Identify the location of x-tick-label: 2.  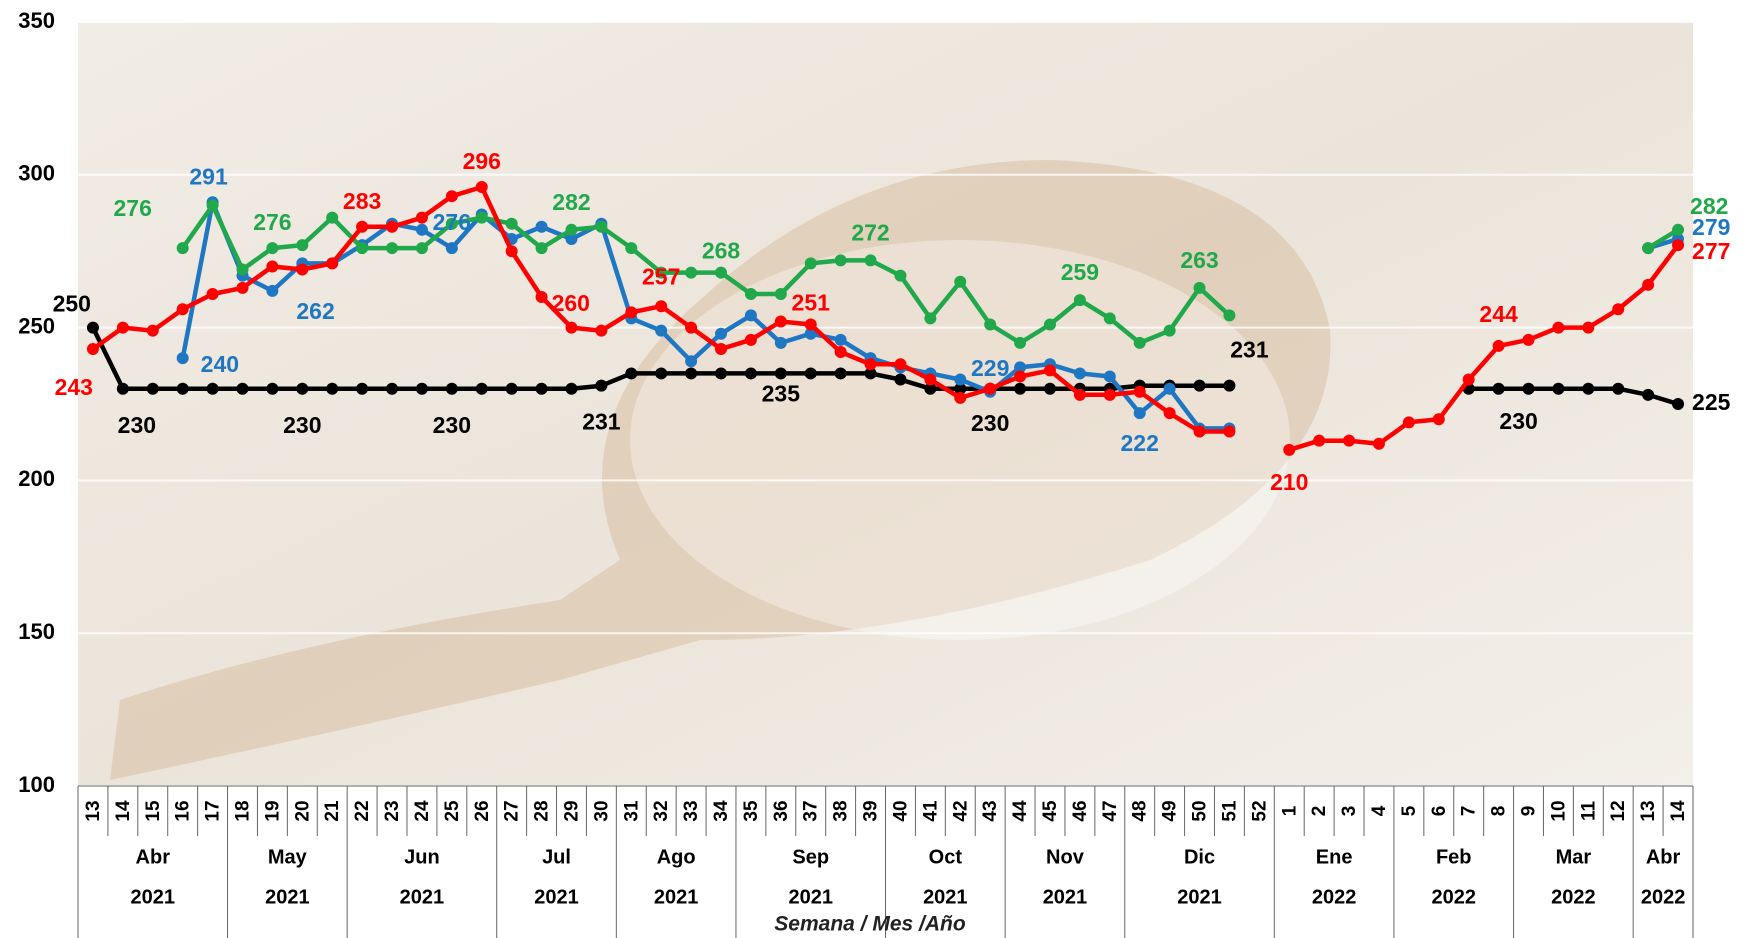
(1319, 811).